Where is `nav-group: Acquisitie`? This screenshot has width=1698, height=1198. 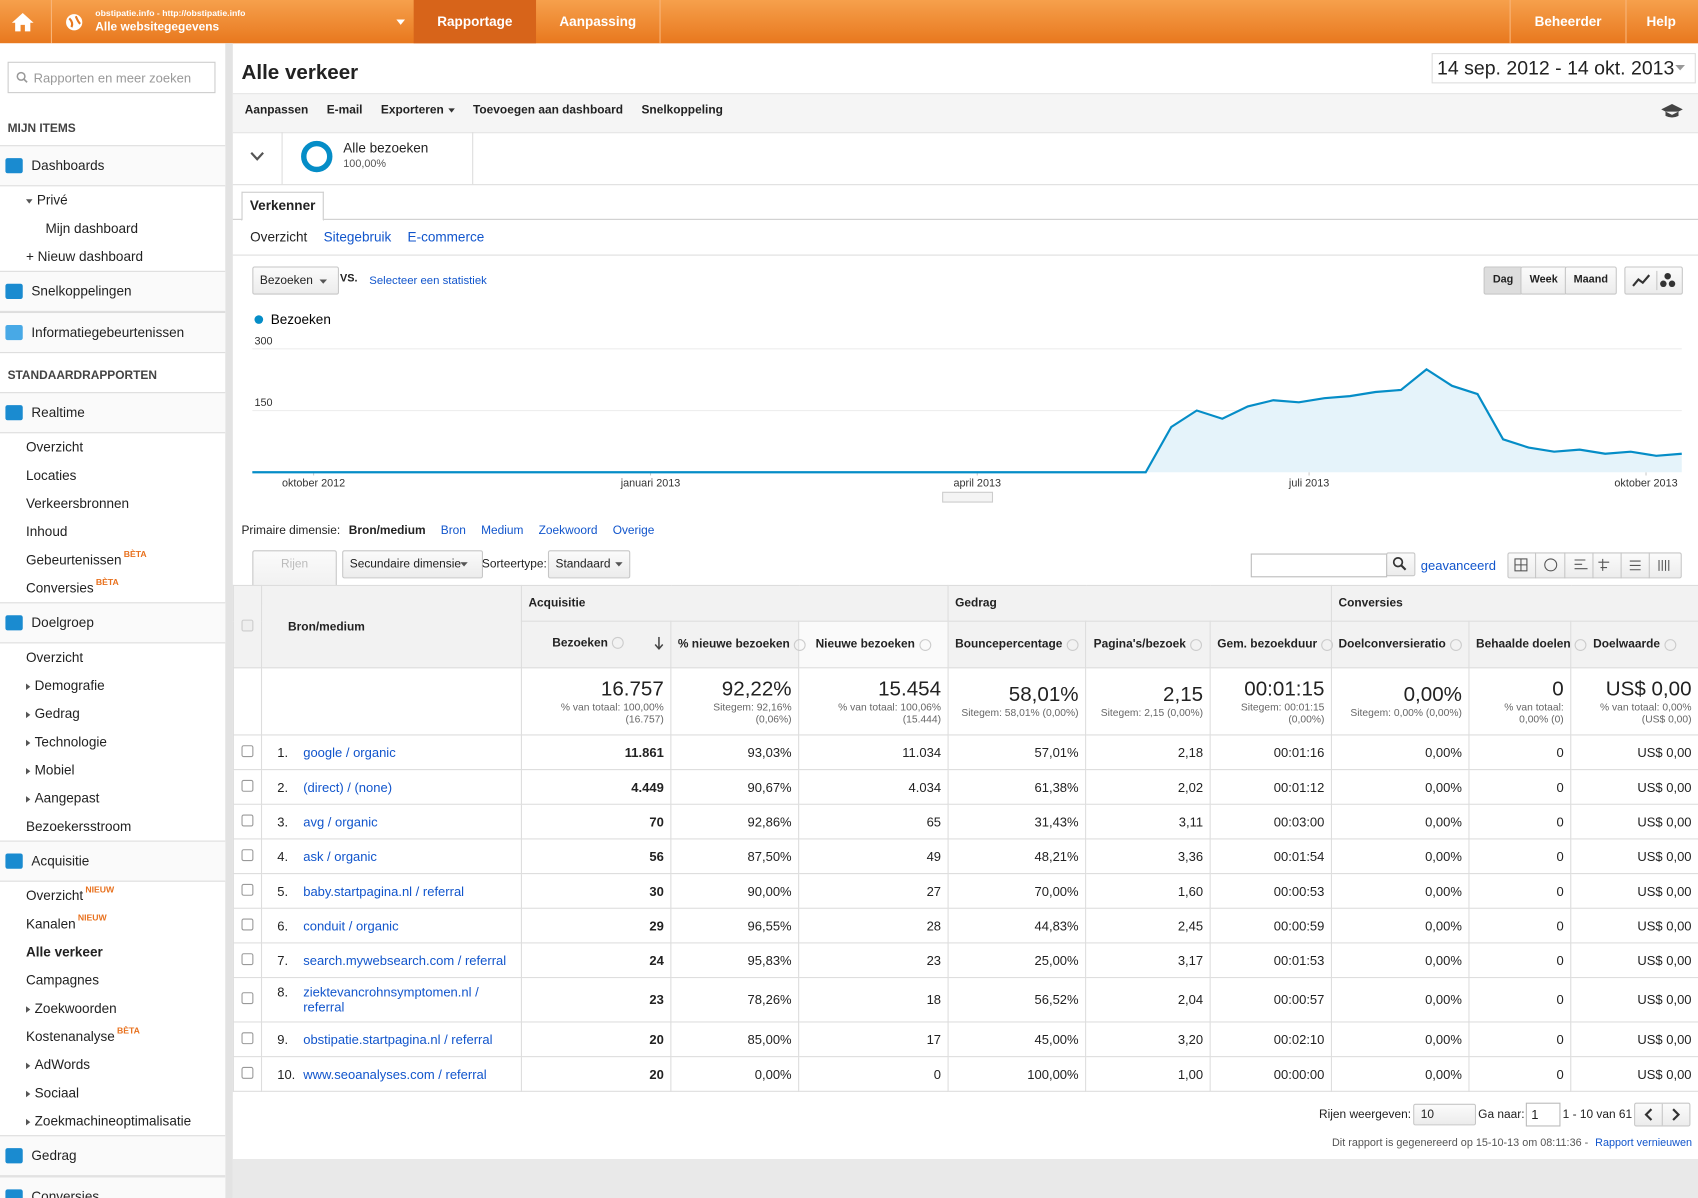
nav-group: Acquisitie is located at coordinates (113, 861).